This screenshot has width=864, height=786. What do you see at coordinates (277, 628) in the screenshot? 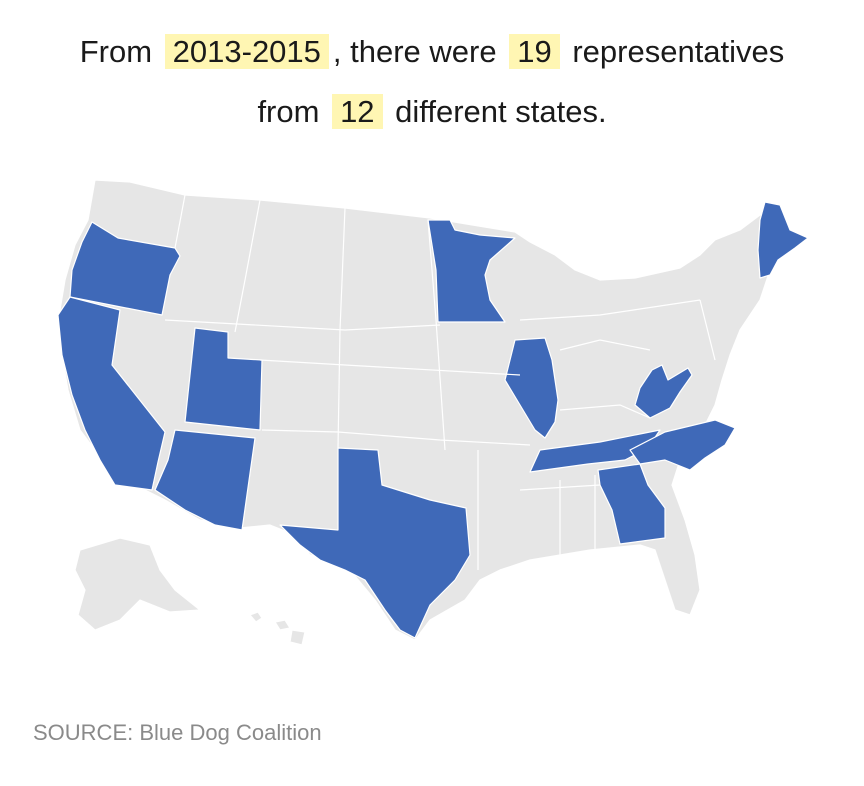
I see `hawaii` at bounding box center [277, 628].